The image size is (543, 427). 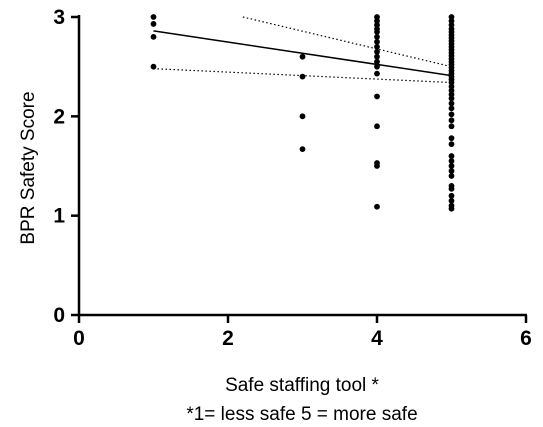 I want to click on y-tick-label: 0, so click(x=59, y=315).